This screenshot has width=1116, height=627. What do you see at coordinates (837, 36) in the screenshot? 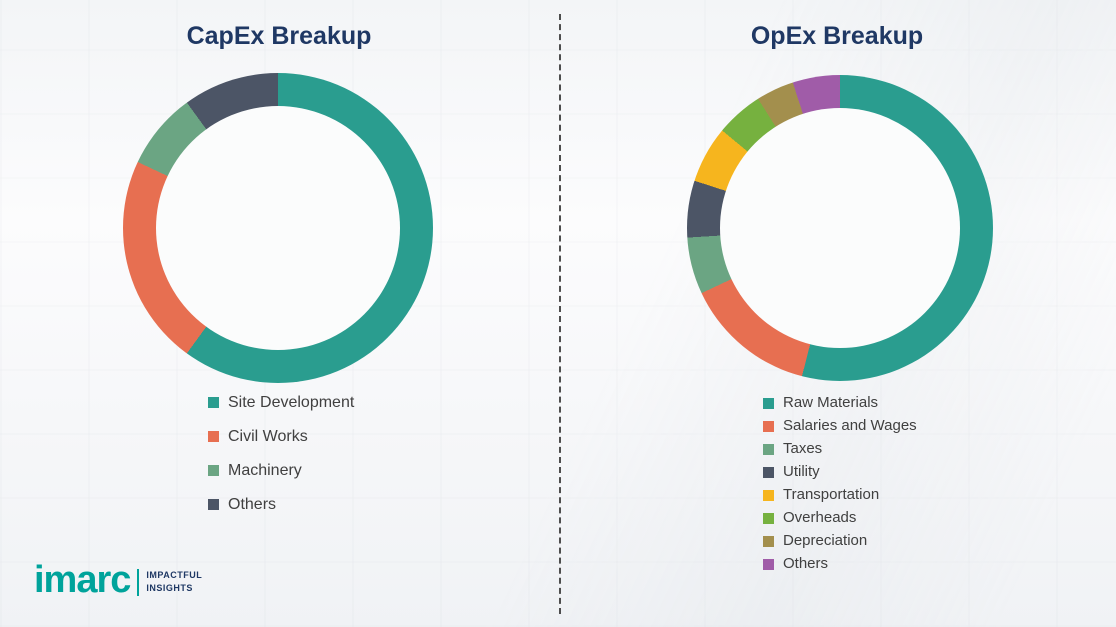
I see `opex-chart-title: OpEx Breakup` at bounding box center [837, 36].